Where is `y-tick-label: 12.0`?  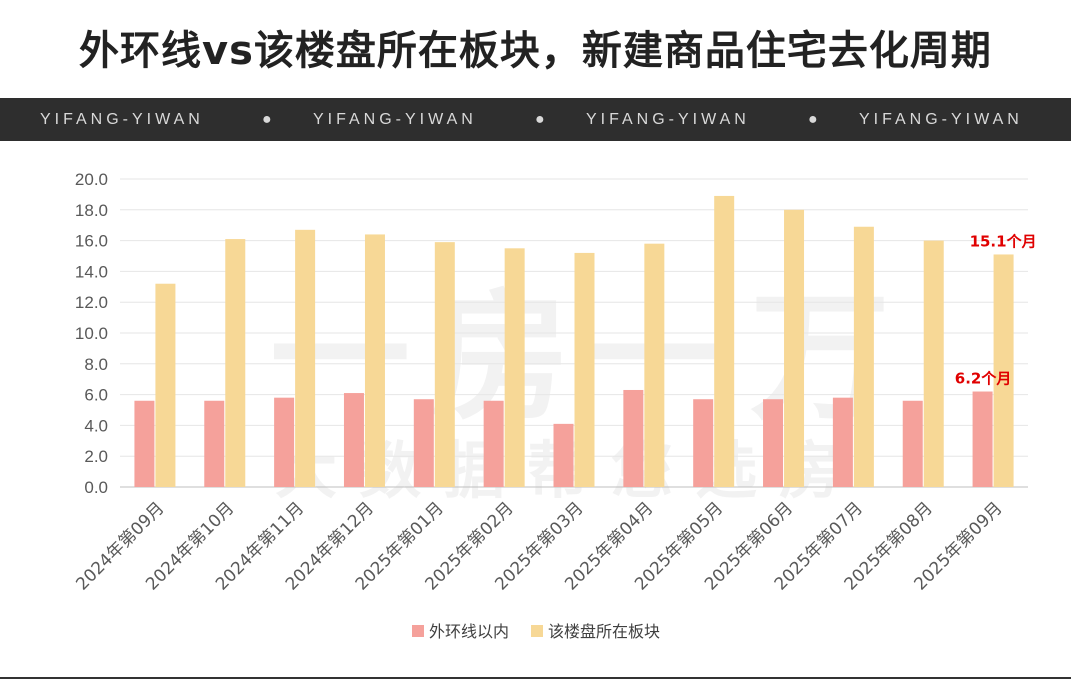 y-tick-label: 12.0 is located at coordinates (91, 302).